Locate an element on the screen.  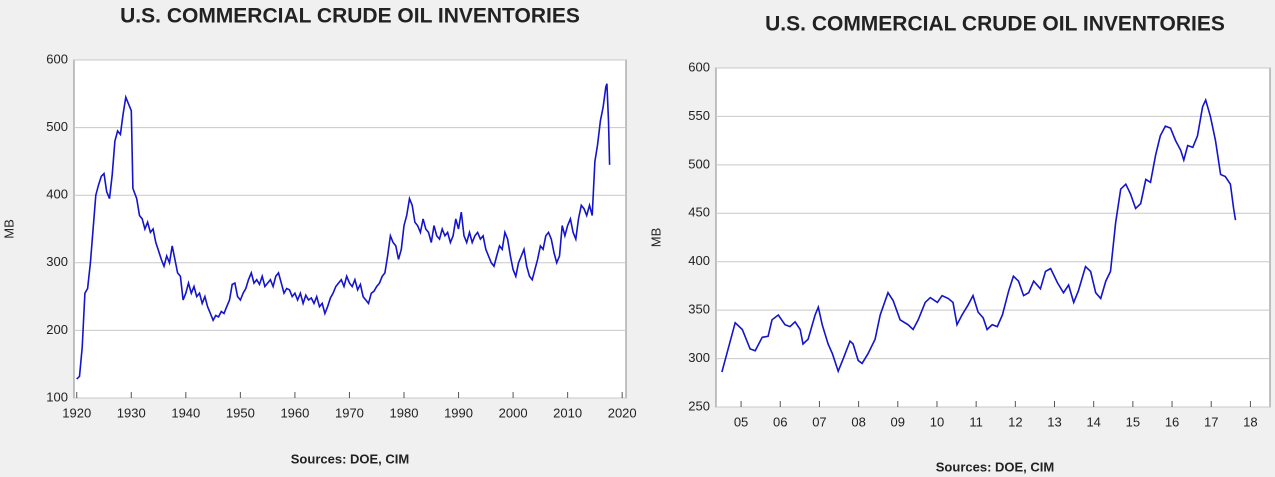
y-tick-label: 450 is located at coordinates (699, 212).